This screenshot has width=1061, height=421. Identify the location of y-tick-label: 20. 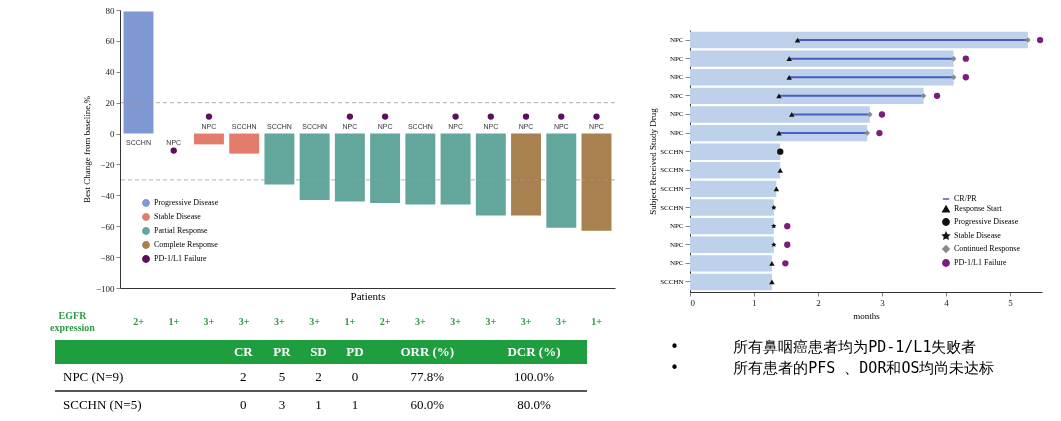
(110, 103).